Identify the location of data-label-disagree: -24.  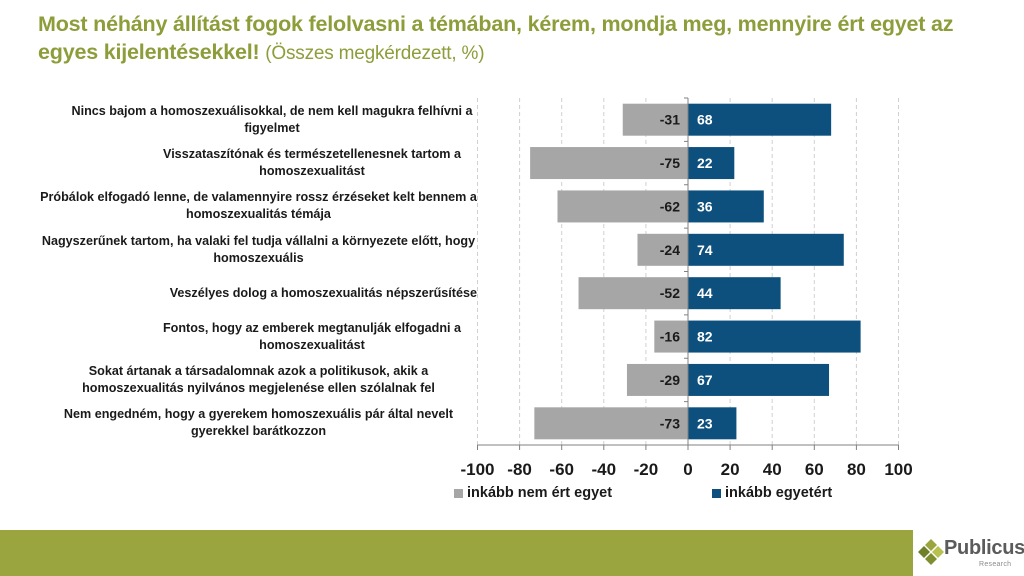
(670, 250).